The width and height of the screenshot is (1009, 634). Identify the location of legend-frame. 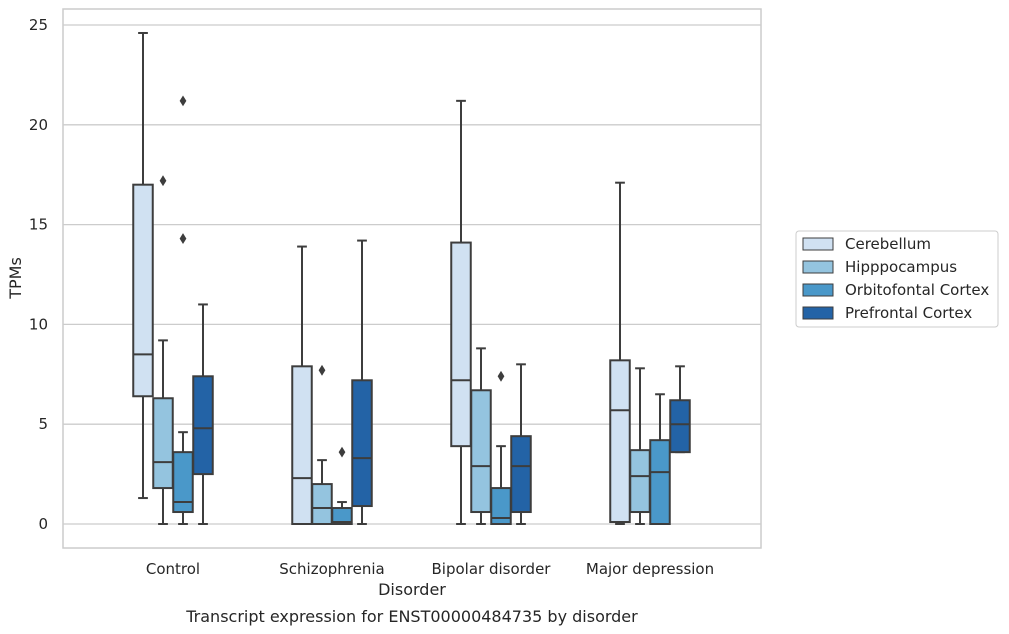
(897, 279).